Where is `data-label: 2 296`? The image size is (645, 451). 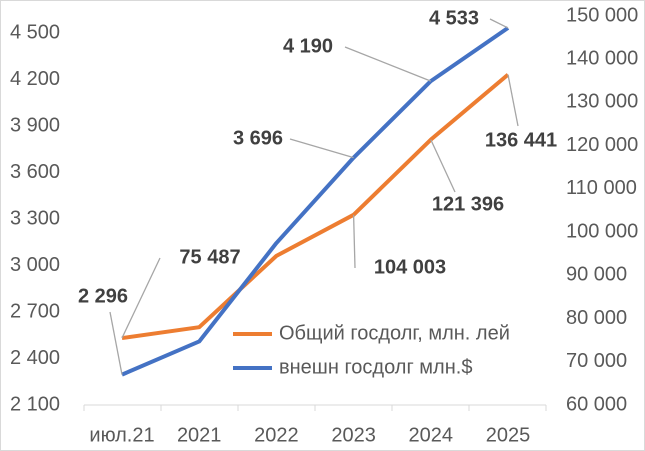
data-label: 2 296 is located at coordinates (103, 296).